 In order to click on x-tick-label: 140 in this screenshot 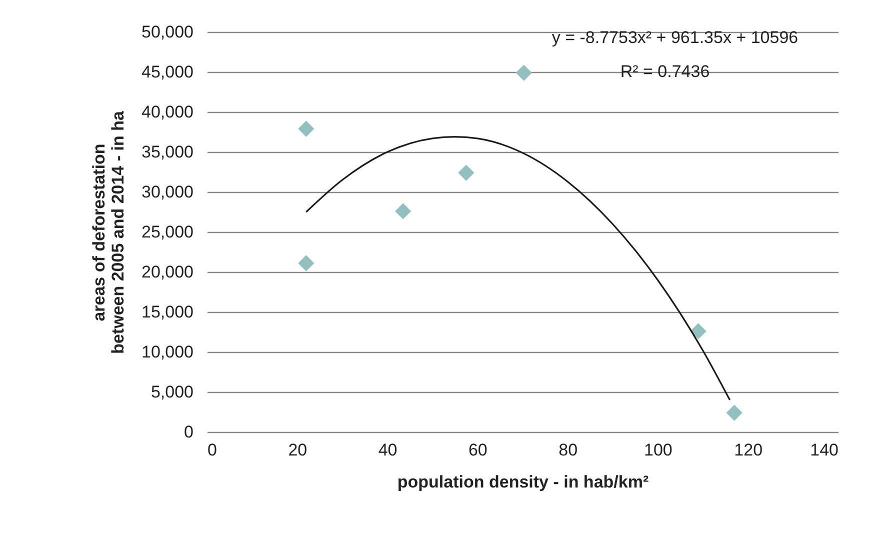, I will do `click(824, 450)`.